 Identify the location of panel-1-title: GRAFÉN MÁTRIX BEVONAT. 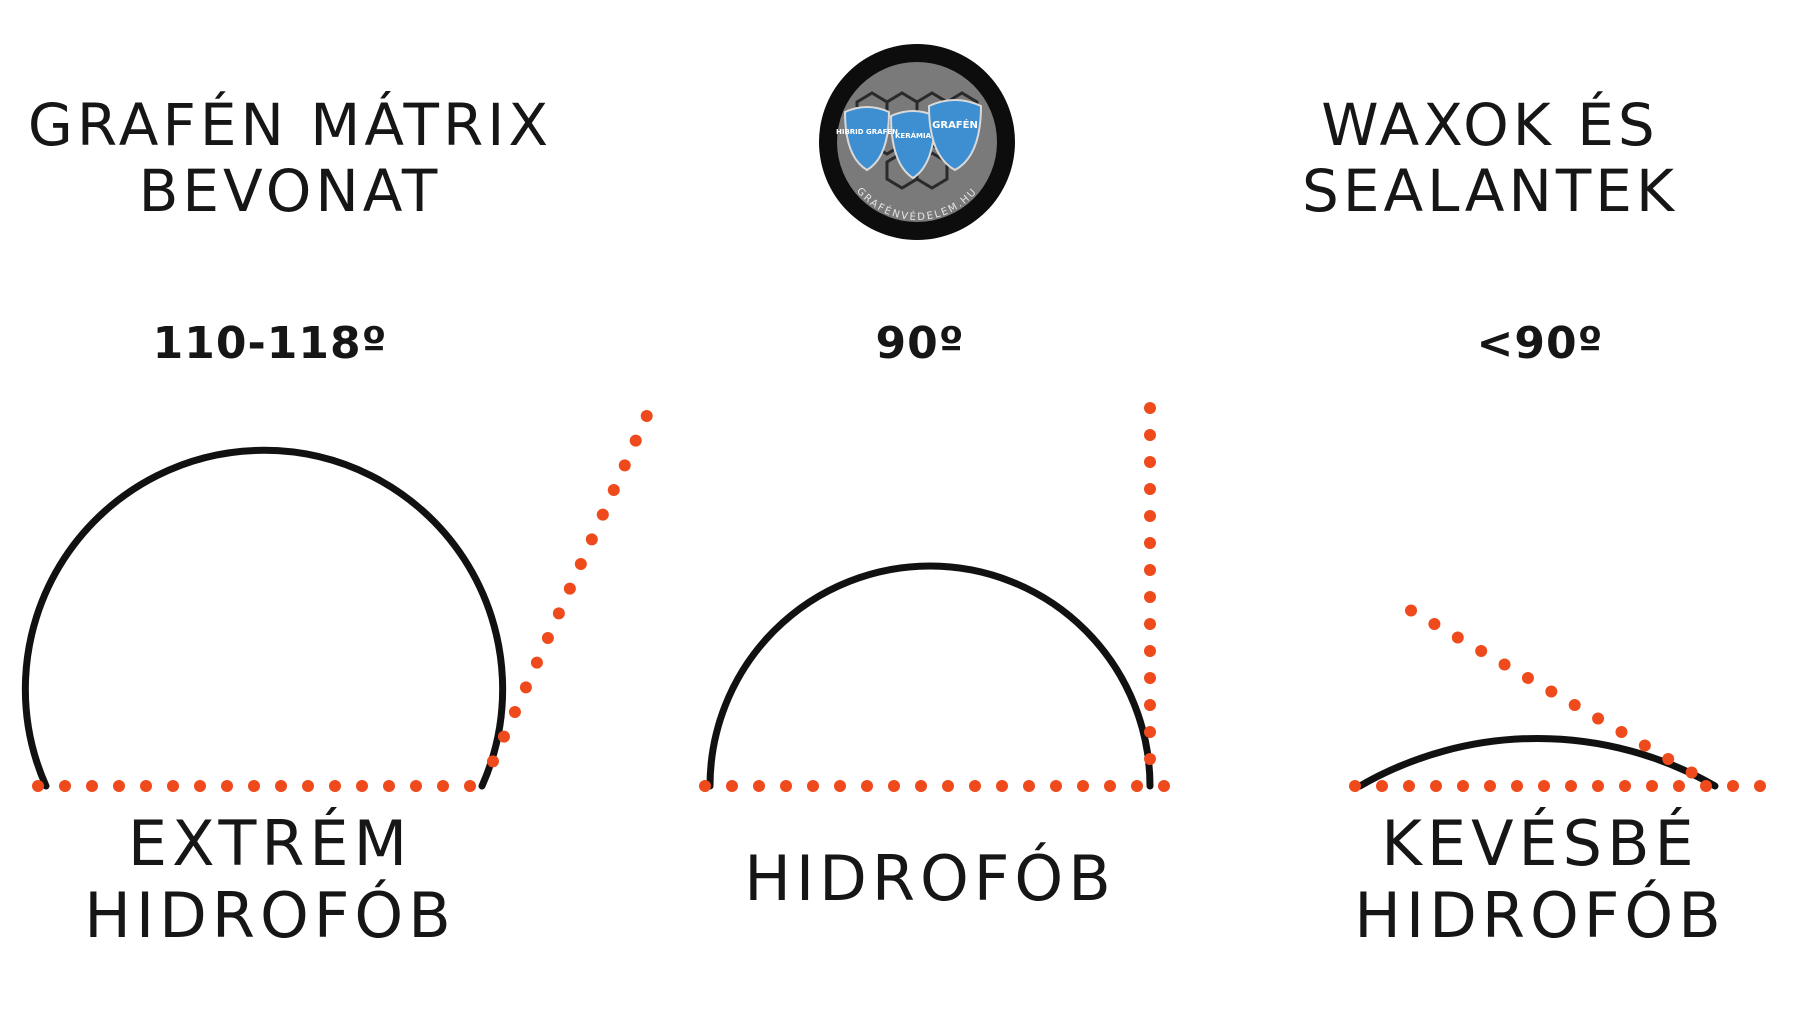
(290, 158).